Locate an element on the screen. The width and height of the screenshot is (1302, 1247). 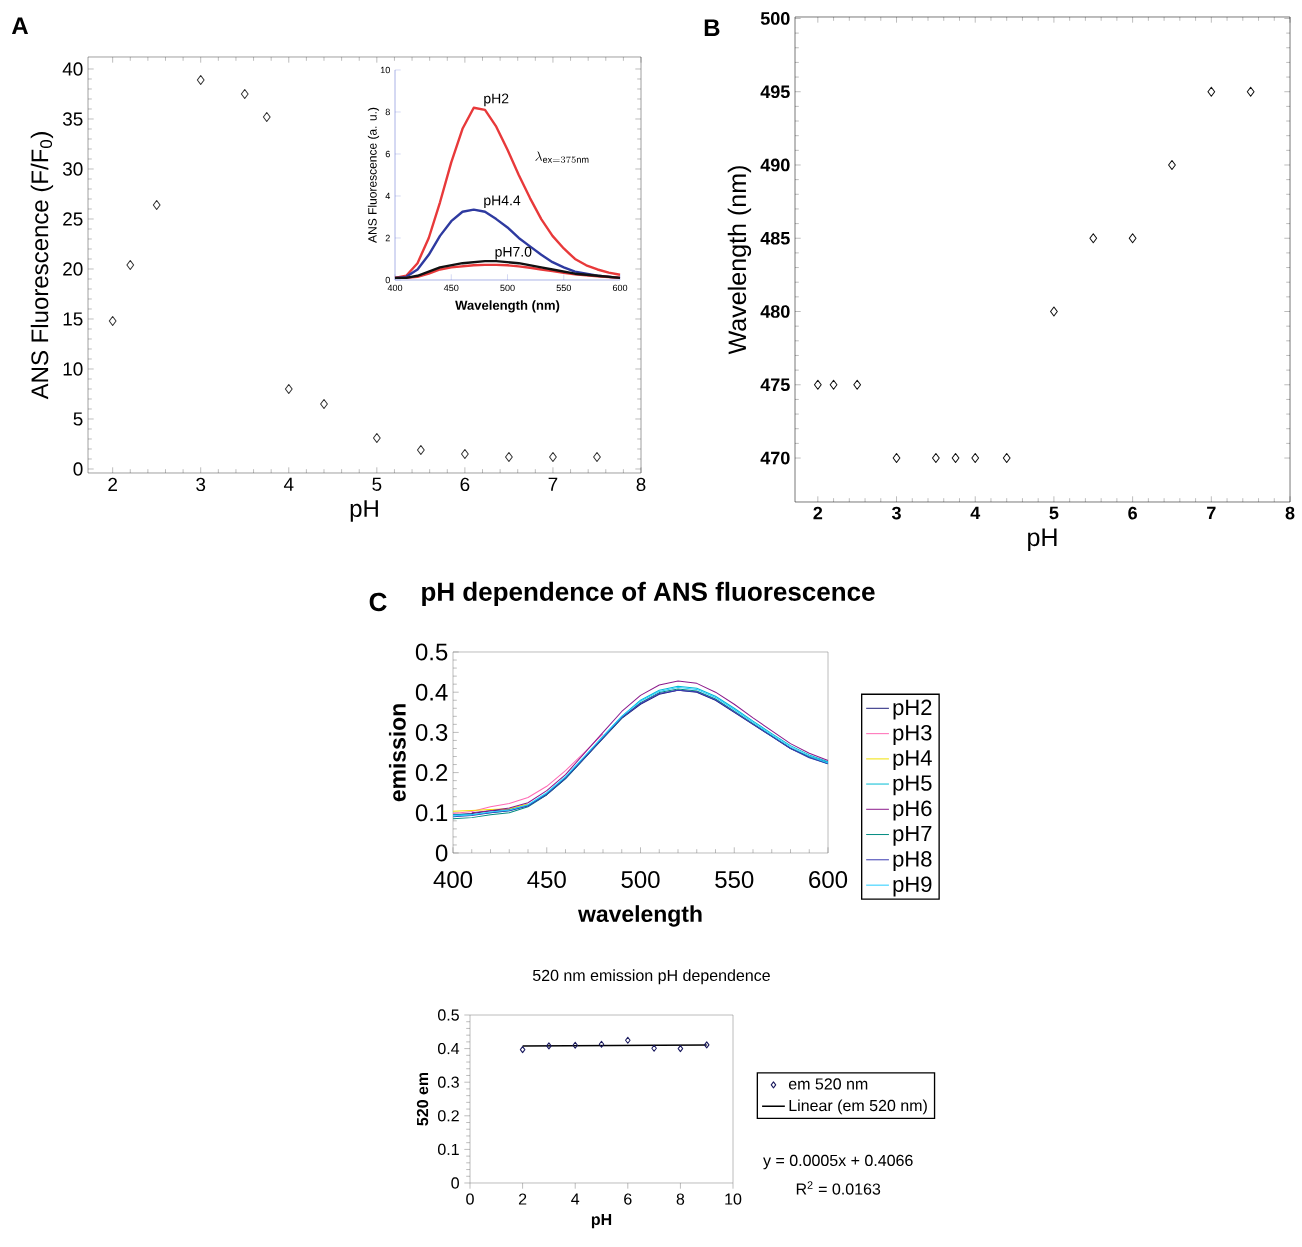
x-axis-title: wavelength is located at coordinates (640, 916).